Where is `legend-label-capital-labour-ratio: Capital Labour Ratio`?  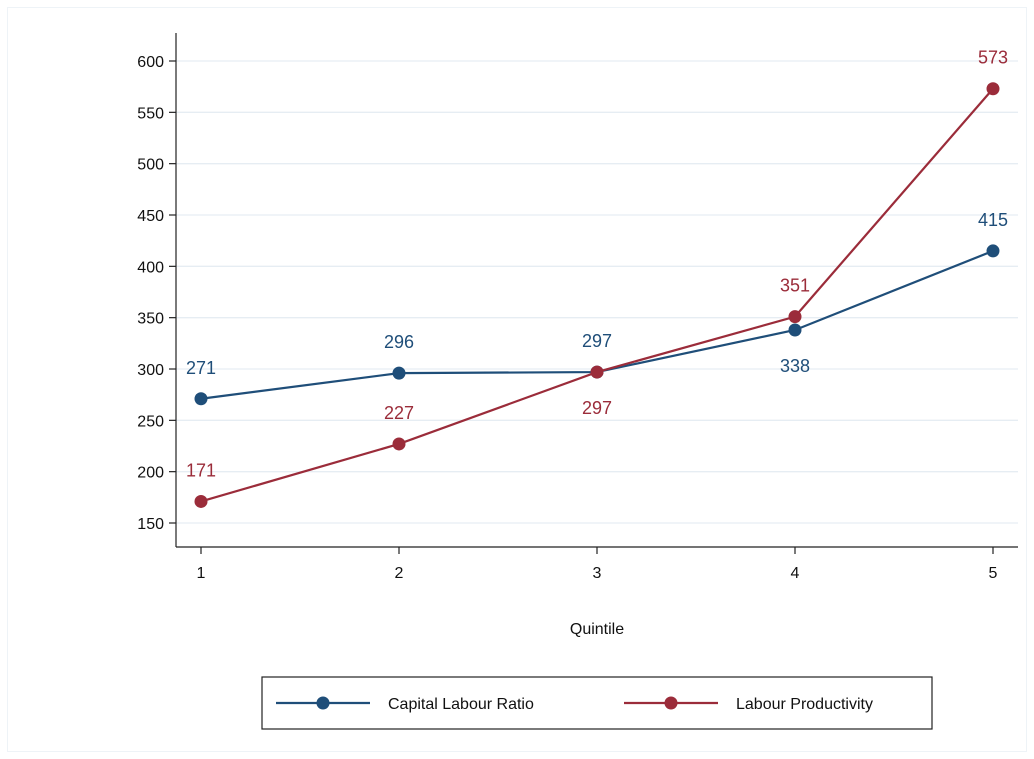 legend-label-capital-labour-ratio: Capital Labour Ratio is located at coordinates (461, 704).